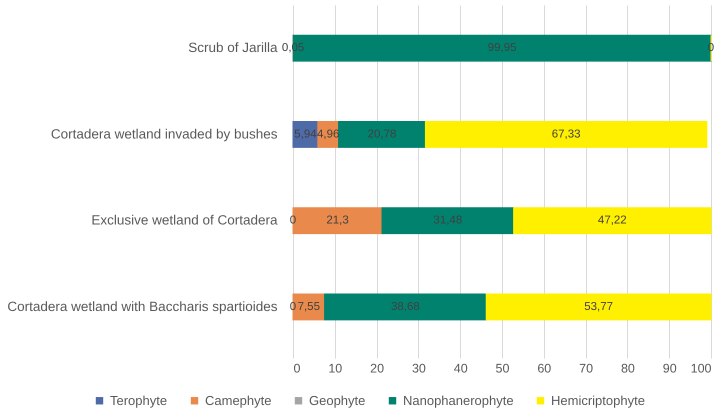 The width and height of the screenshot is (728, 412). Describe the element at coordinates (461, 369) in the screenshot. I see `x-tick-label: 40` at that location.